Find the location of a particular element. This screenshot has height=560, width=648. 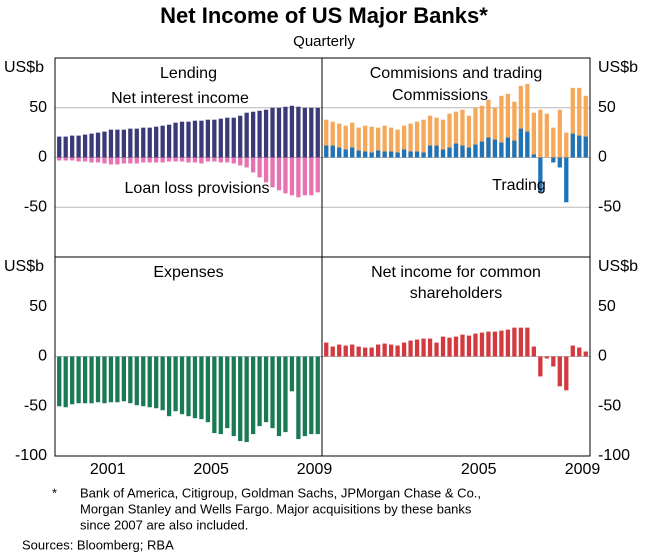

x-tick-label: 2005 is located at coordinates (211, 469).